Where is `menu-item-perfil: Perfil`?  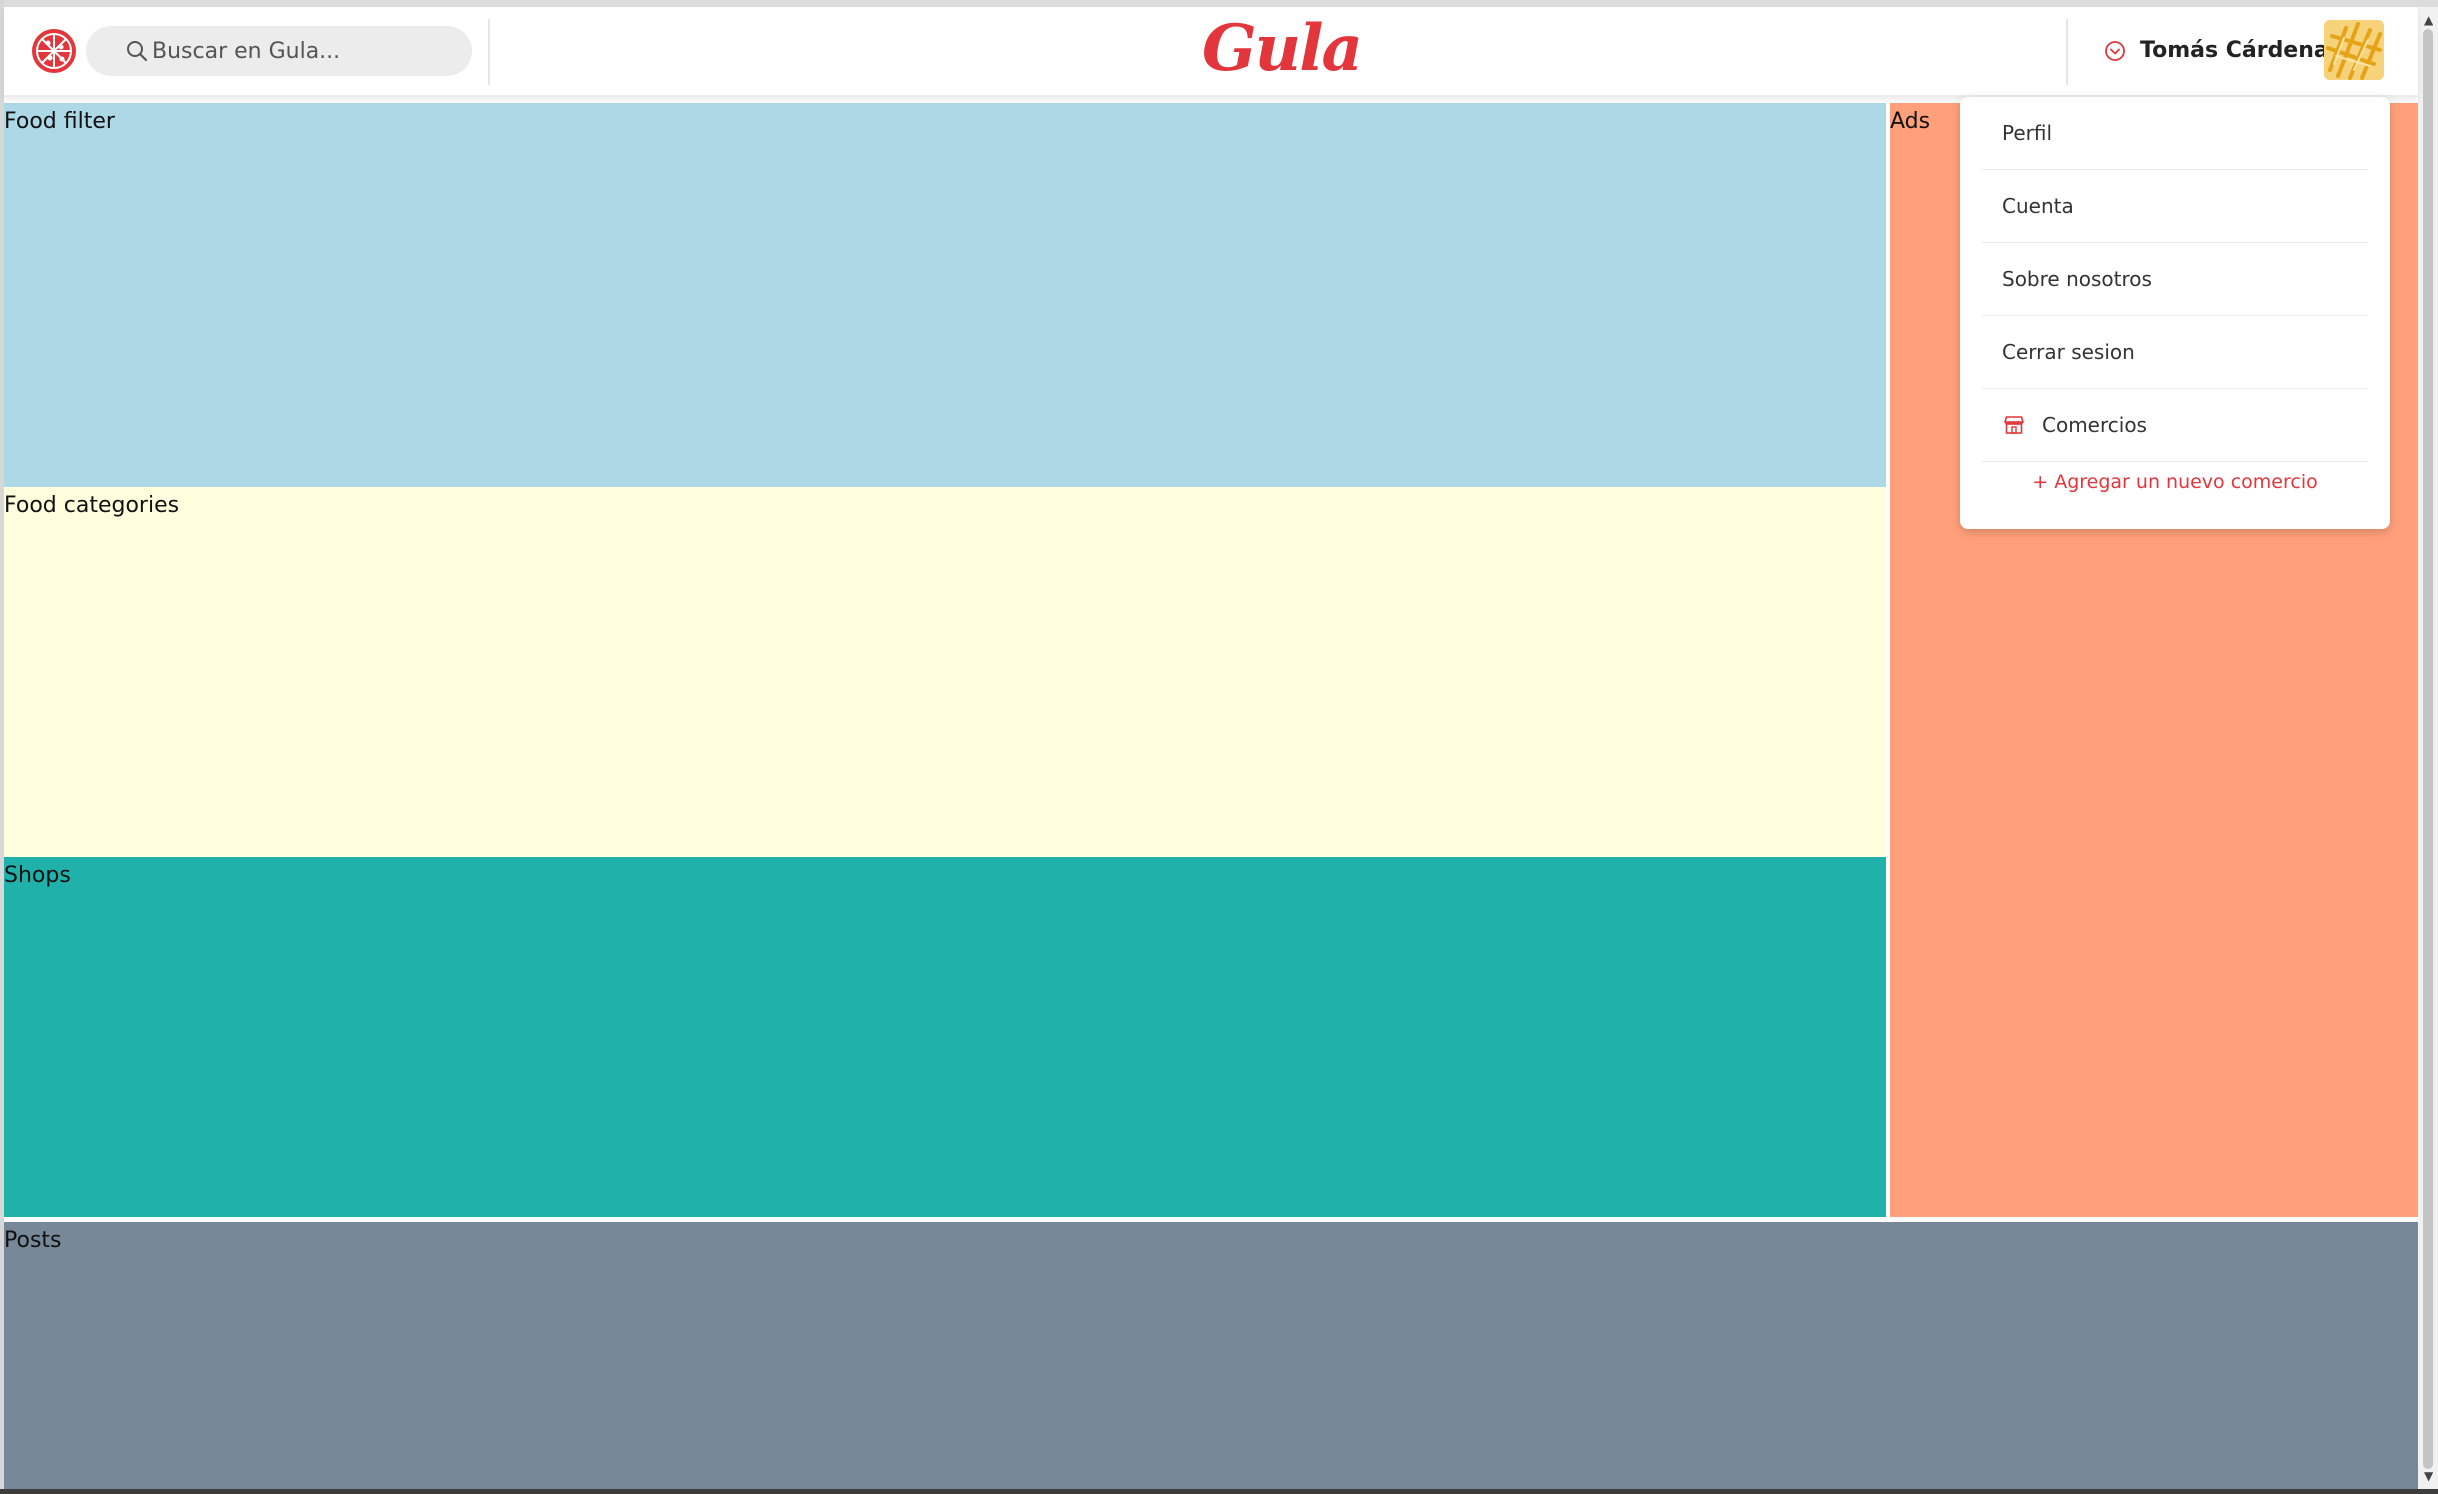 menu-item-perfil: Perfil is located at coordinates (2175, 133).